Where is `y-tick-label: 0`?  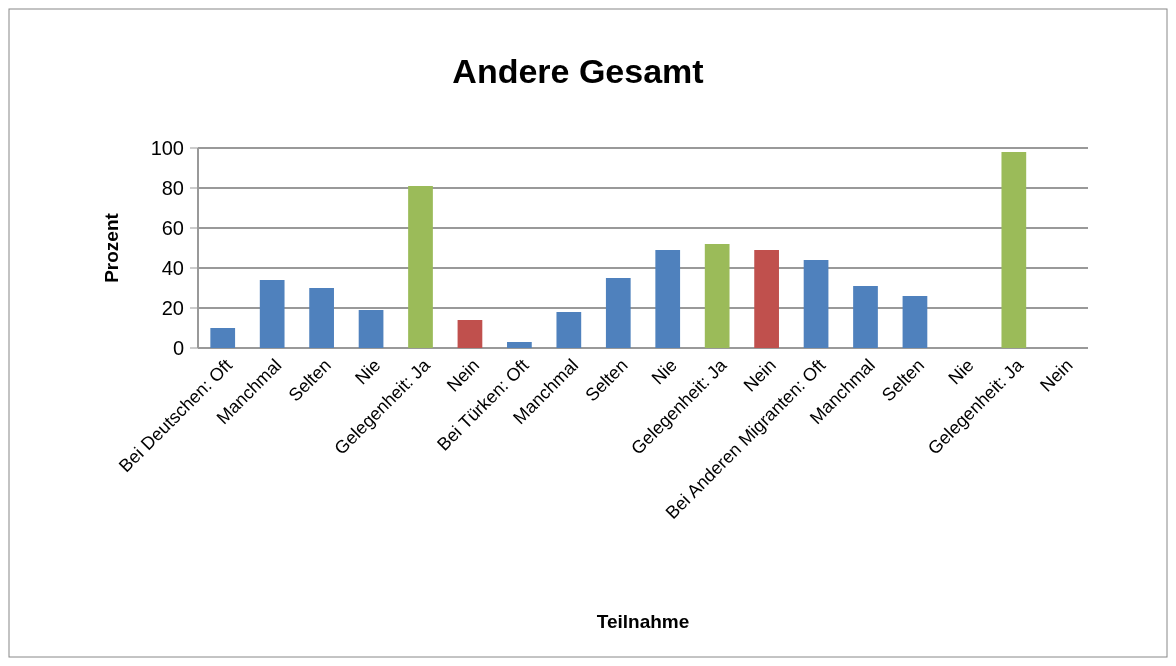
y-tick-label: 0 is located at coordinates (178, 348).